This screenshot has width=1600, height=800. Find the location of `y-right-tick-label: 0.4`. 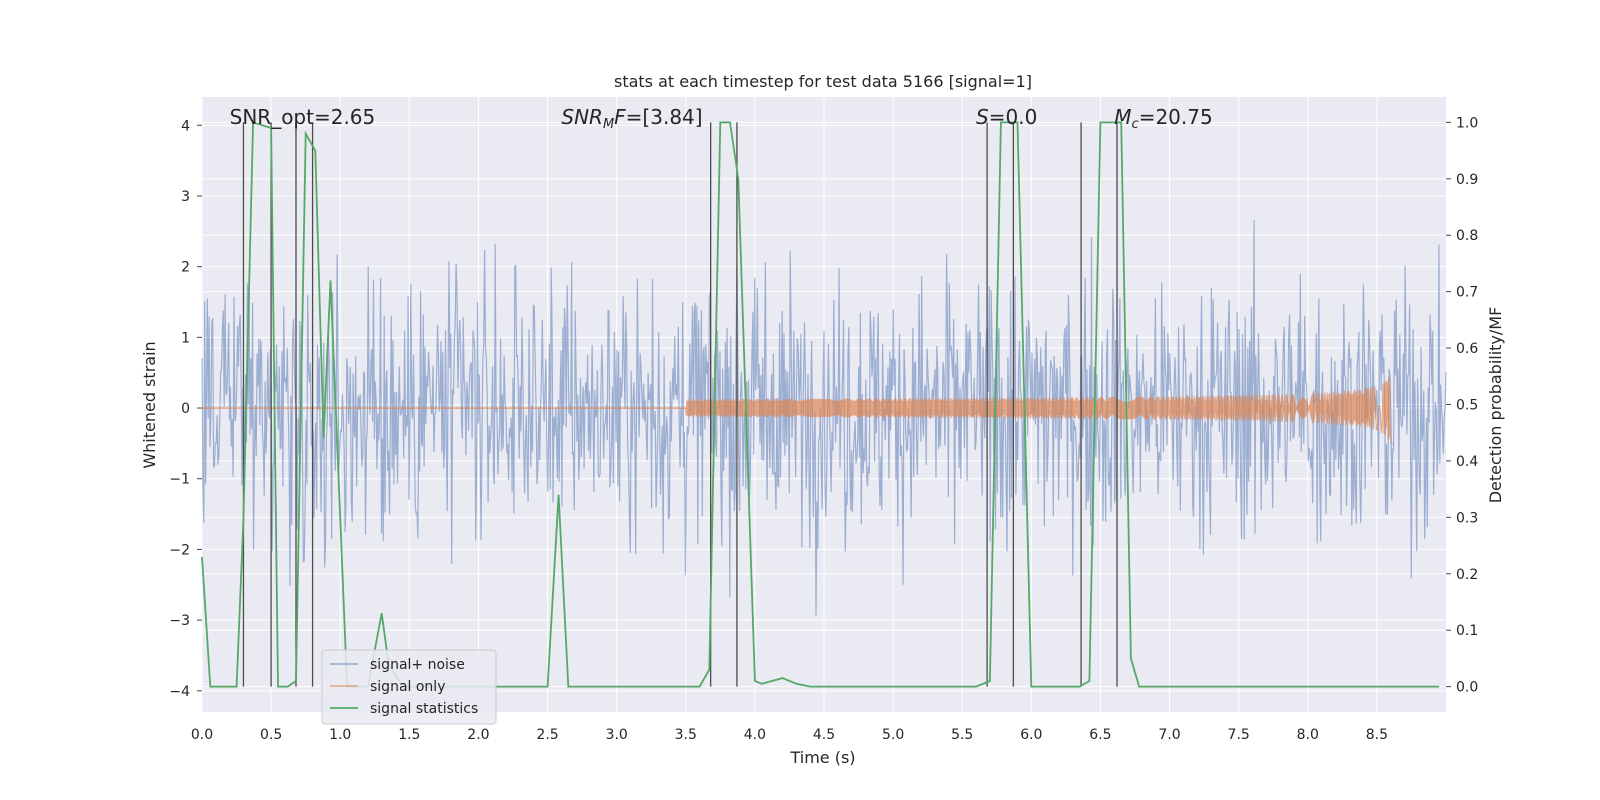

y-right-tick-label: 0.4 is located at coordinates (1467, 462).